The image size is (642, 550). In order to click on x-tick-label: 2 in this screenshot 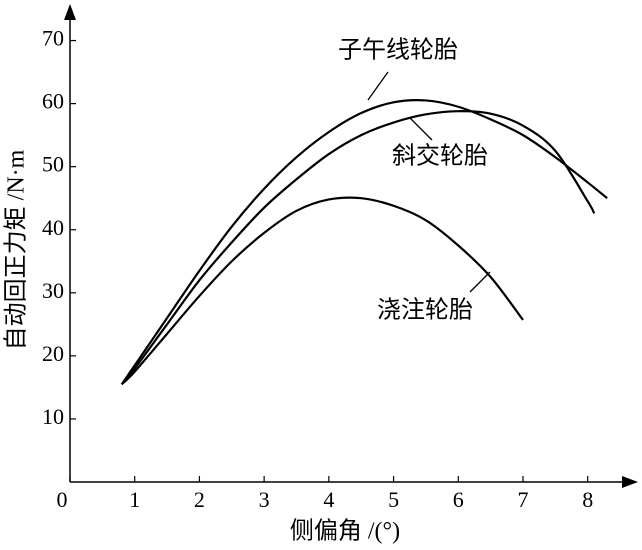, I will do `click(199, 499)`.